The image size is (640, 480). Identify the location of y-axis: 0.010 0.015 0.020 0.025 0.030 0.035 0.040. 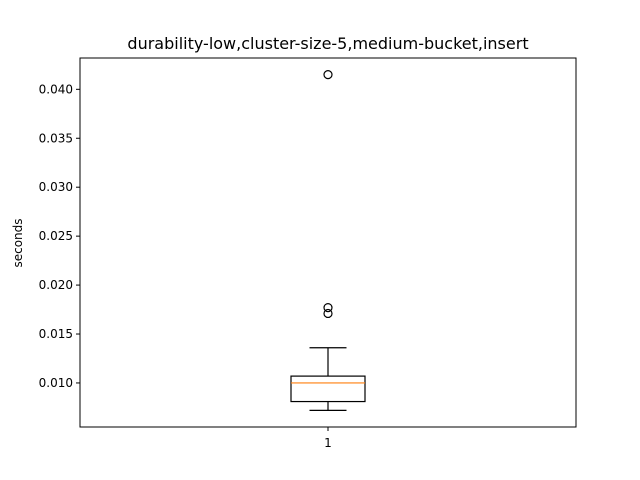
(59, 236).